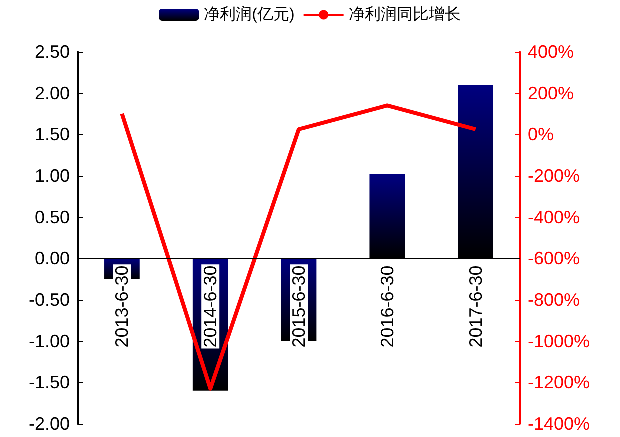 The image size is (620, 437). What do you see at coordinates (249, 15) in the screenshot?
I see `legend-label: 净利润(亿元)` at bounding box center [249, 15].